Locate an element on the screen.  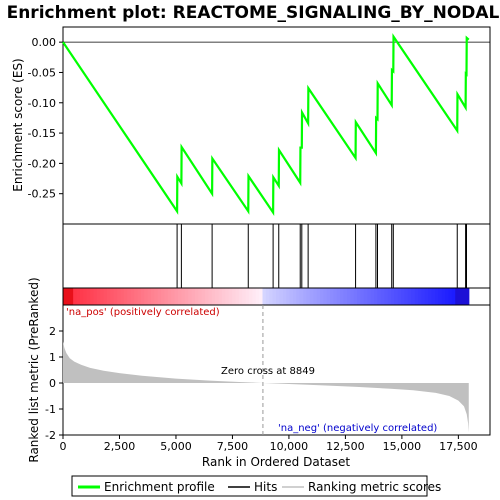
legend-hits-label: Hits is located at coordinates (265, 487).